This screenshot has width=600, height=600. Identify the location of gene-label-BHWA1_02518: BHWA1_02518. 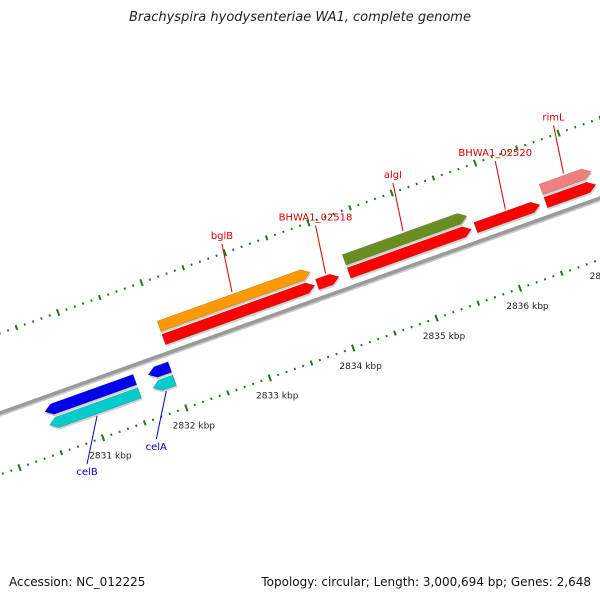
(316, 218).